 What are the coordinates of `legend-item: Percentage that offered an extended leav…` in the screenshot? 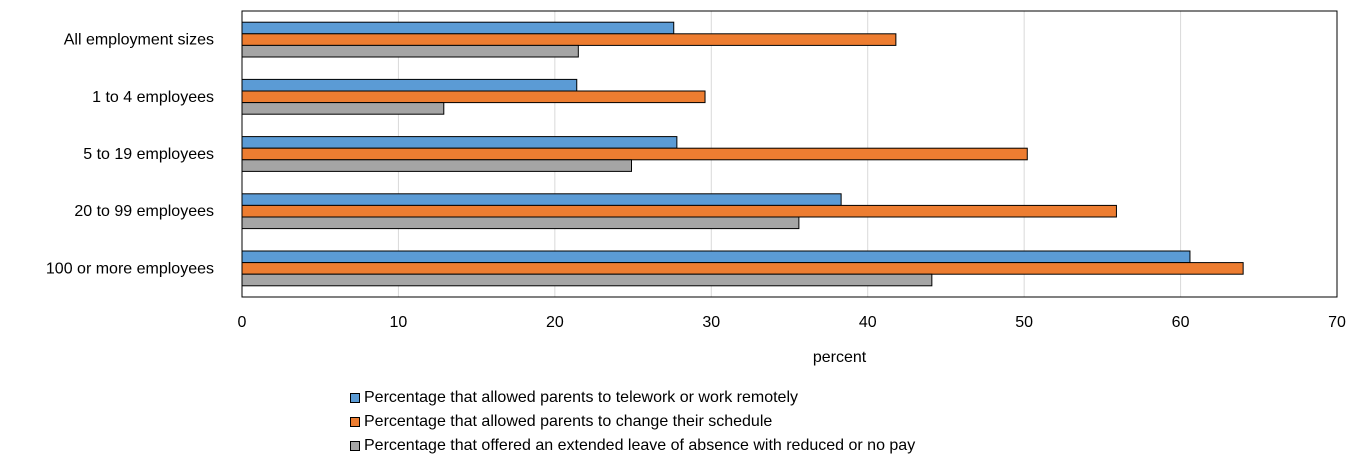 It's located at (632, 446).